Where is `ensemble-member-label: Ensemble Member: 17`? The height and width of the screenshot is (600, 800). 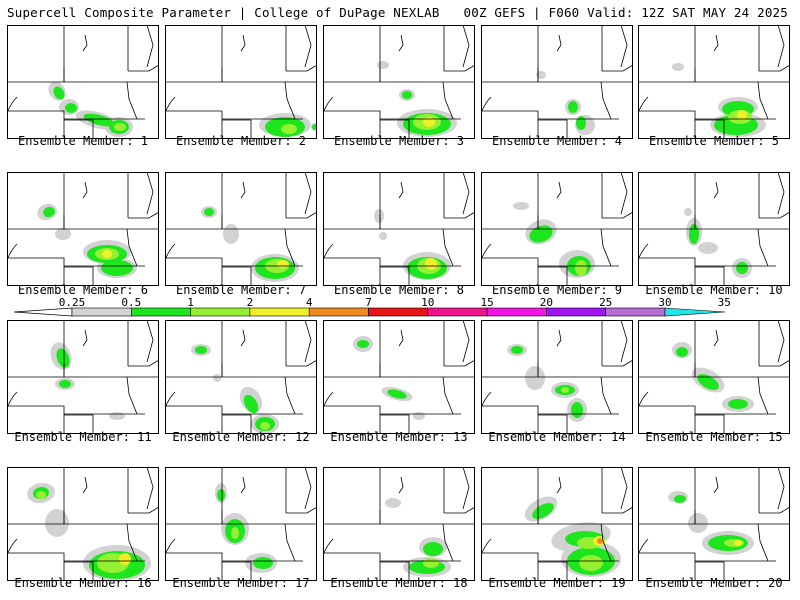 ensemble-member-label: Ensemble Member: 17 is located at coordinates (241, 583).